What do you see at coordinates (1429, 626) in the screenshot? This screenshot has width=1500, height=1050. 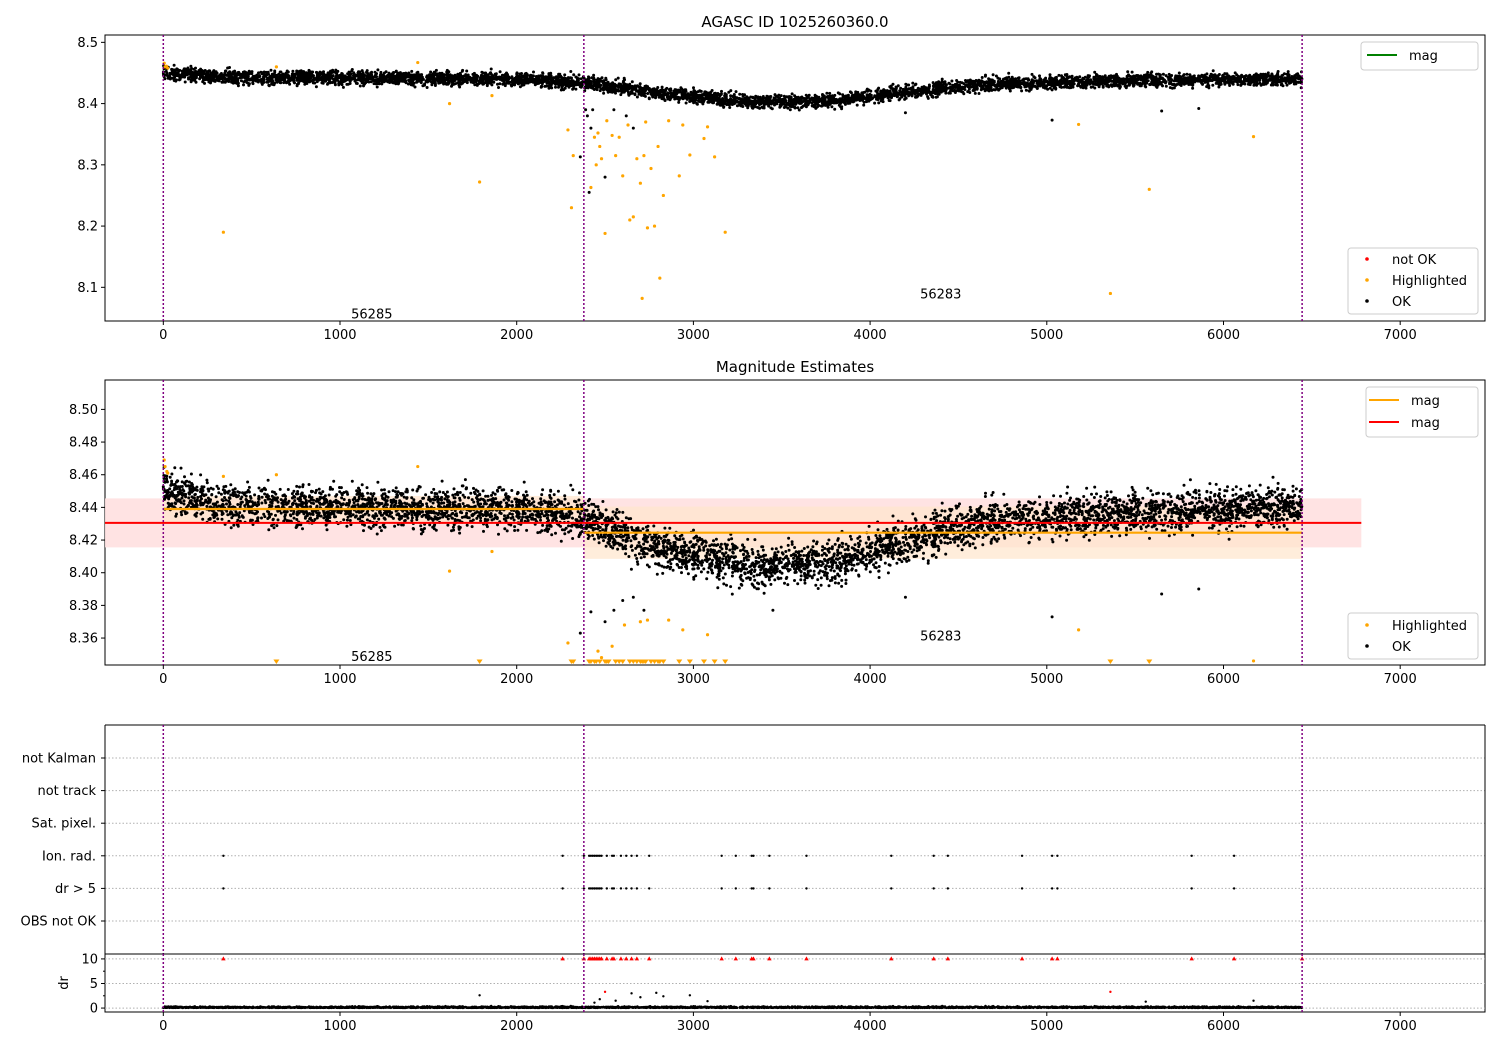 I see `legend-point-label: Highlighted` at bounding box center [1429, 626].